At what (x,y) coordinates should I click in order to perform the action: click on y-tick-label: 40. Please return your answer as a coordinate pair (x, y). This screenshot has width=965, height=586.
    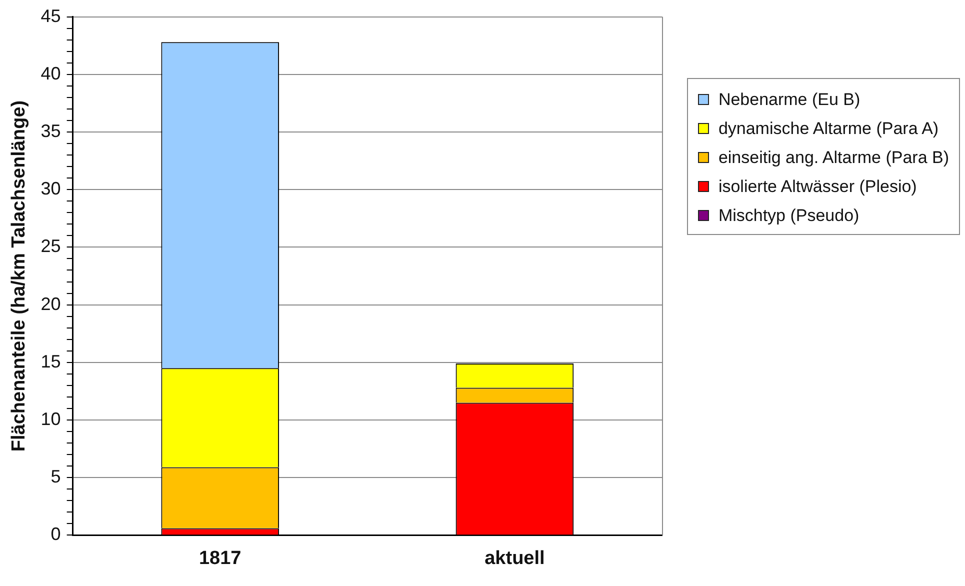
    Looking at the image, I should click on (50, 73).